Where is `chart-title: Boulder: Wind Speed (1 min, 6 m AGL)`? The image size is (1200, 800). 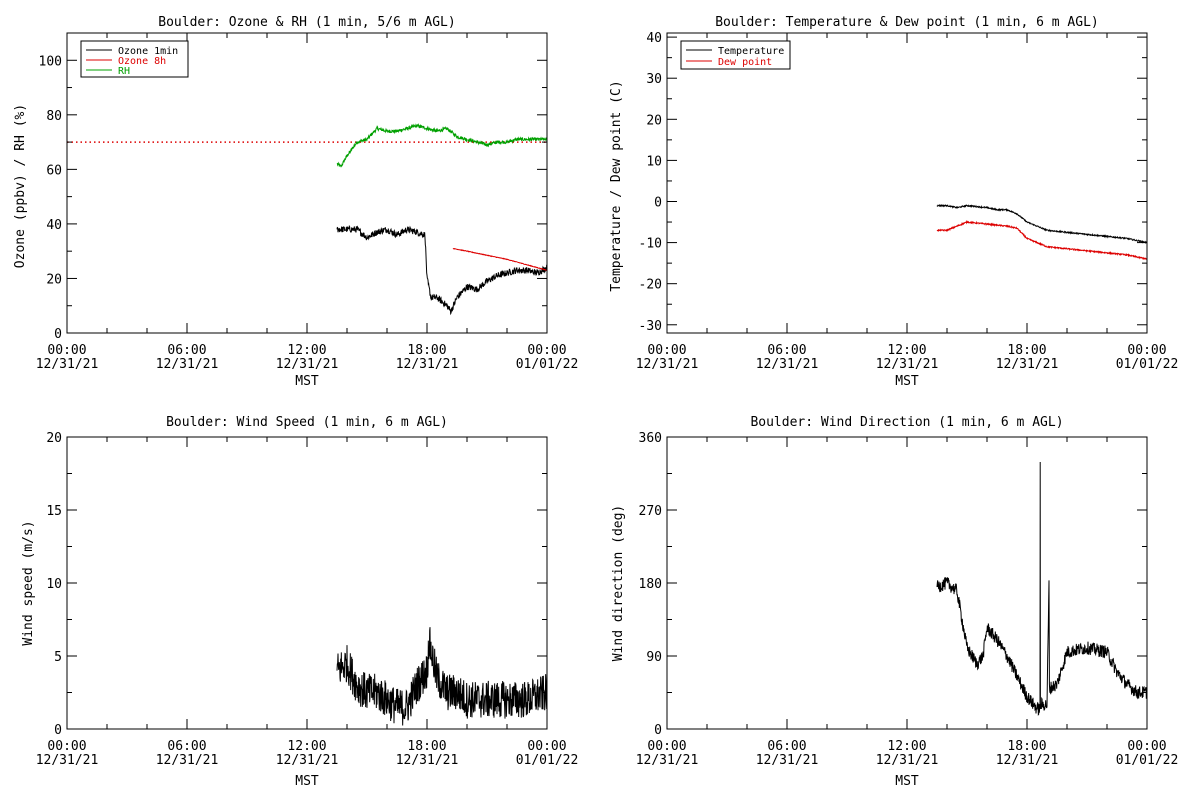 chart-title: Boulder: Wind Speed (1 min, 6 m AGL) is located at coordinates (307, 422).